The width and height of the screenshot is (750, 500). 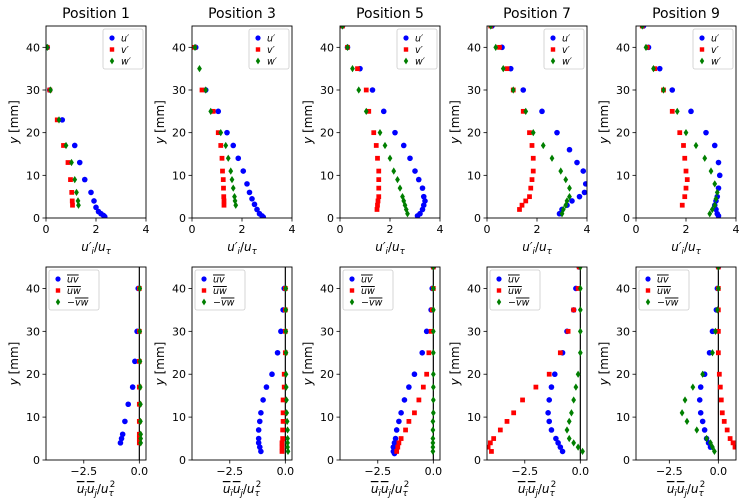 I want to click on y-axis-label: y [mm], so click(x=455, y=364).